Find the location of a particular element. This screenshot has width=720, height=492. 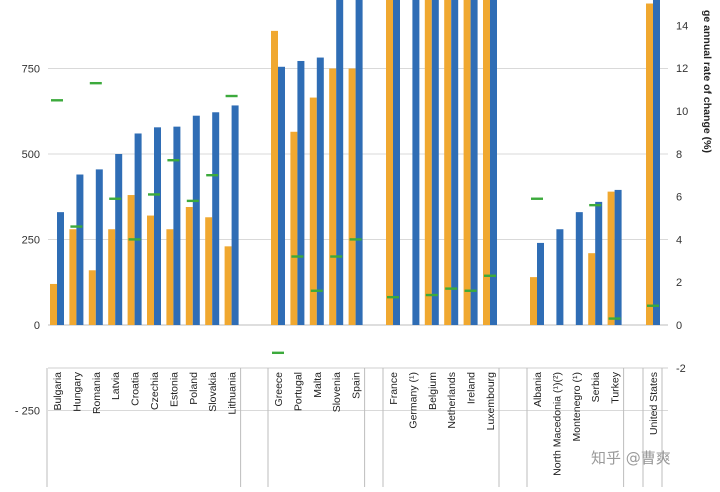

category-label: Germany (¹) is located at coordinates (413, 400).